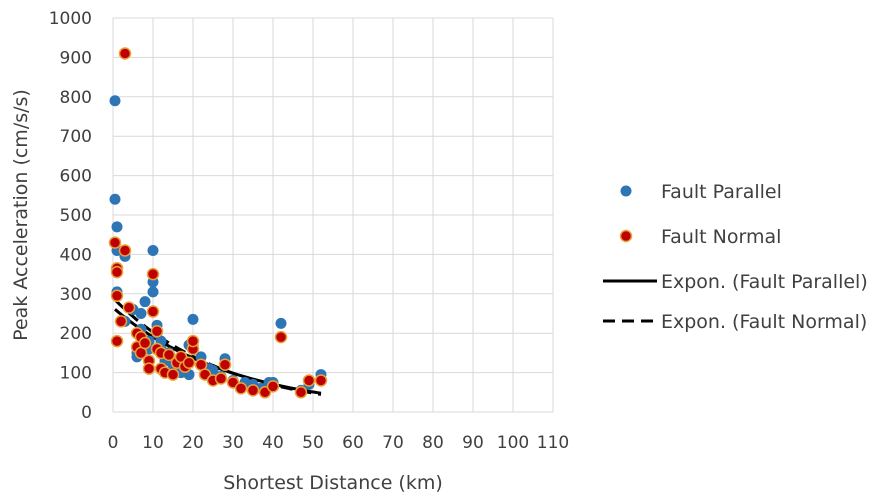 The image size is (891, 500). What do you see at coordinates (721, 237) in the screenshot?
I see `legend-label: Fault Normal` at bounding box center [721, 237].